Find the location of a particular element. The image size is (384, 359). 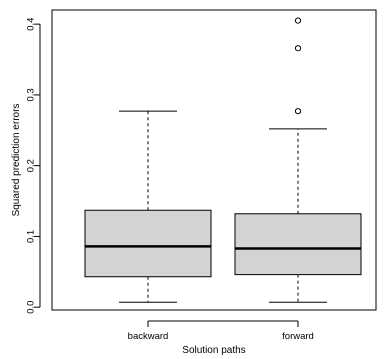

y-tick-label: 0.3 is located at coordinates (31, 94).